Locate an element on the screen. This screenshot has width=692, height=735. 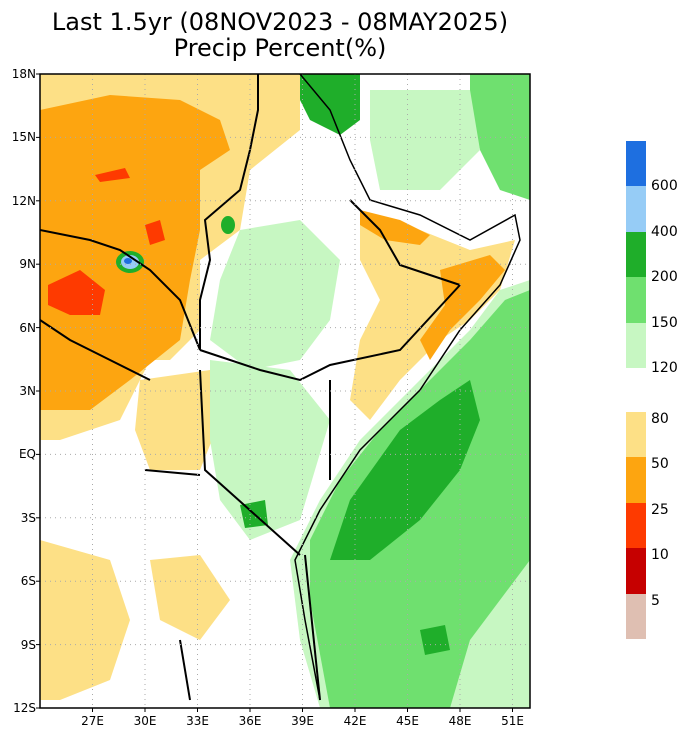
lon-tick-label: 42E is located at coordinates (355, 721).